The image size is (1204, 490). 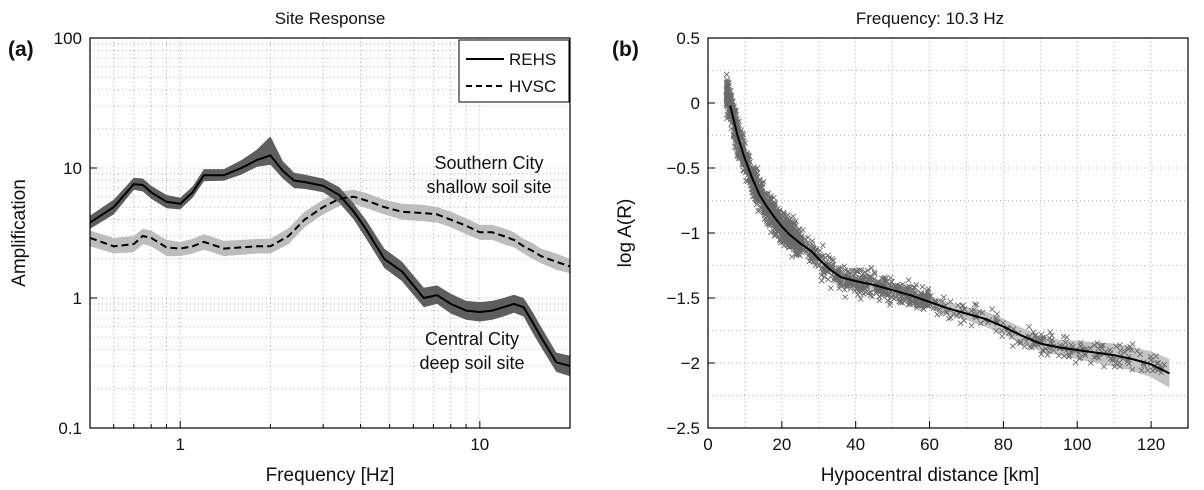 I want to click on x-tick-label: 20, so click(x=781, y=444).